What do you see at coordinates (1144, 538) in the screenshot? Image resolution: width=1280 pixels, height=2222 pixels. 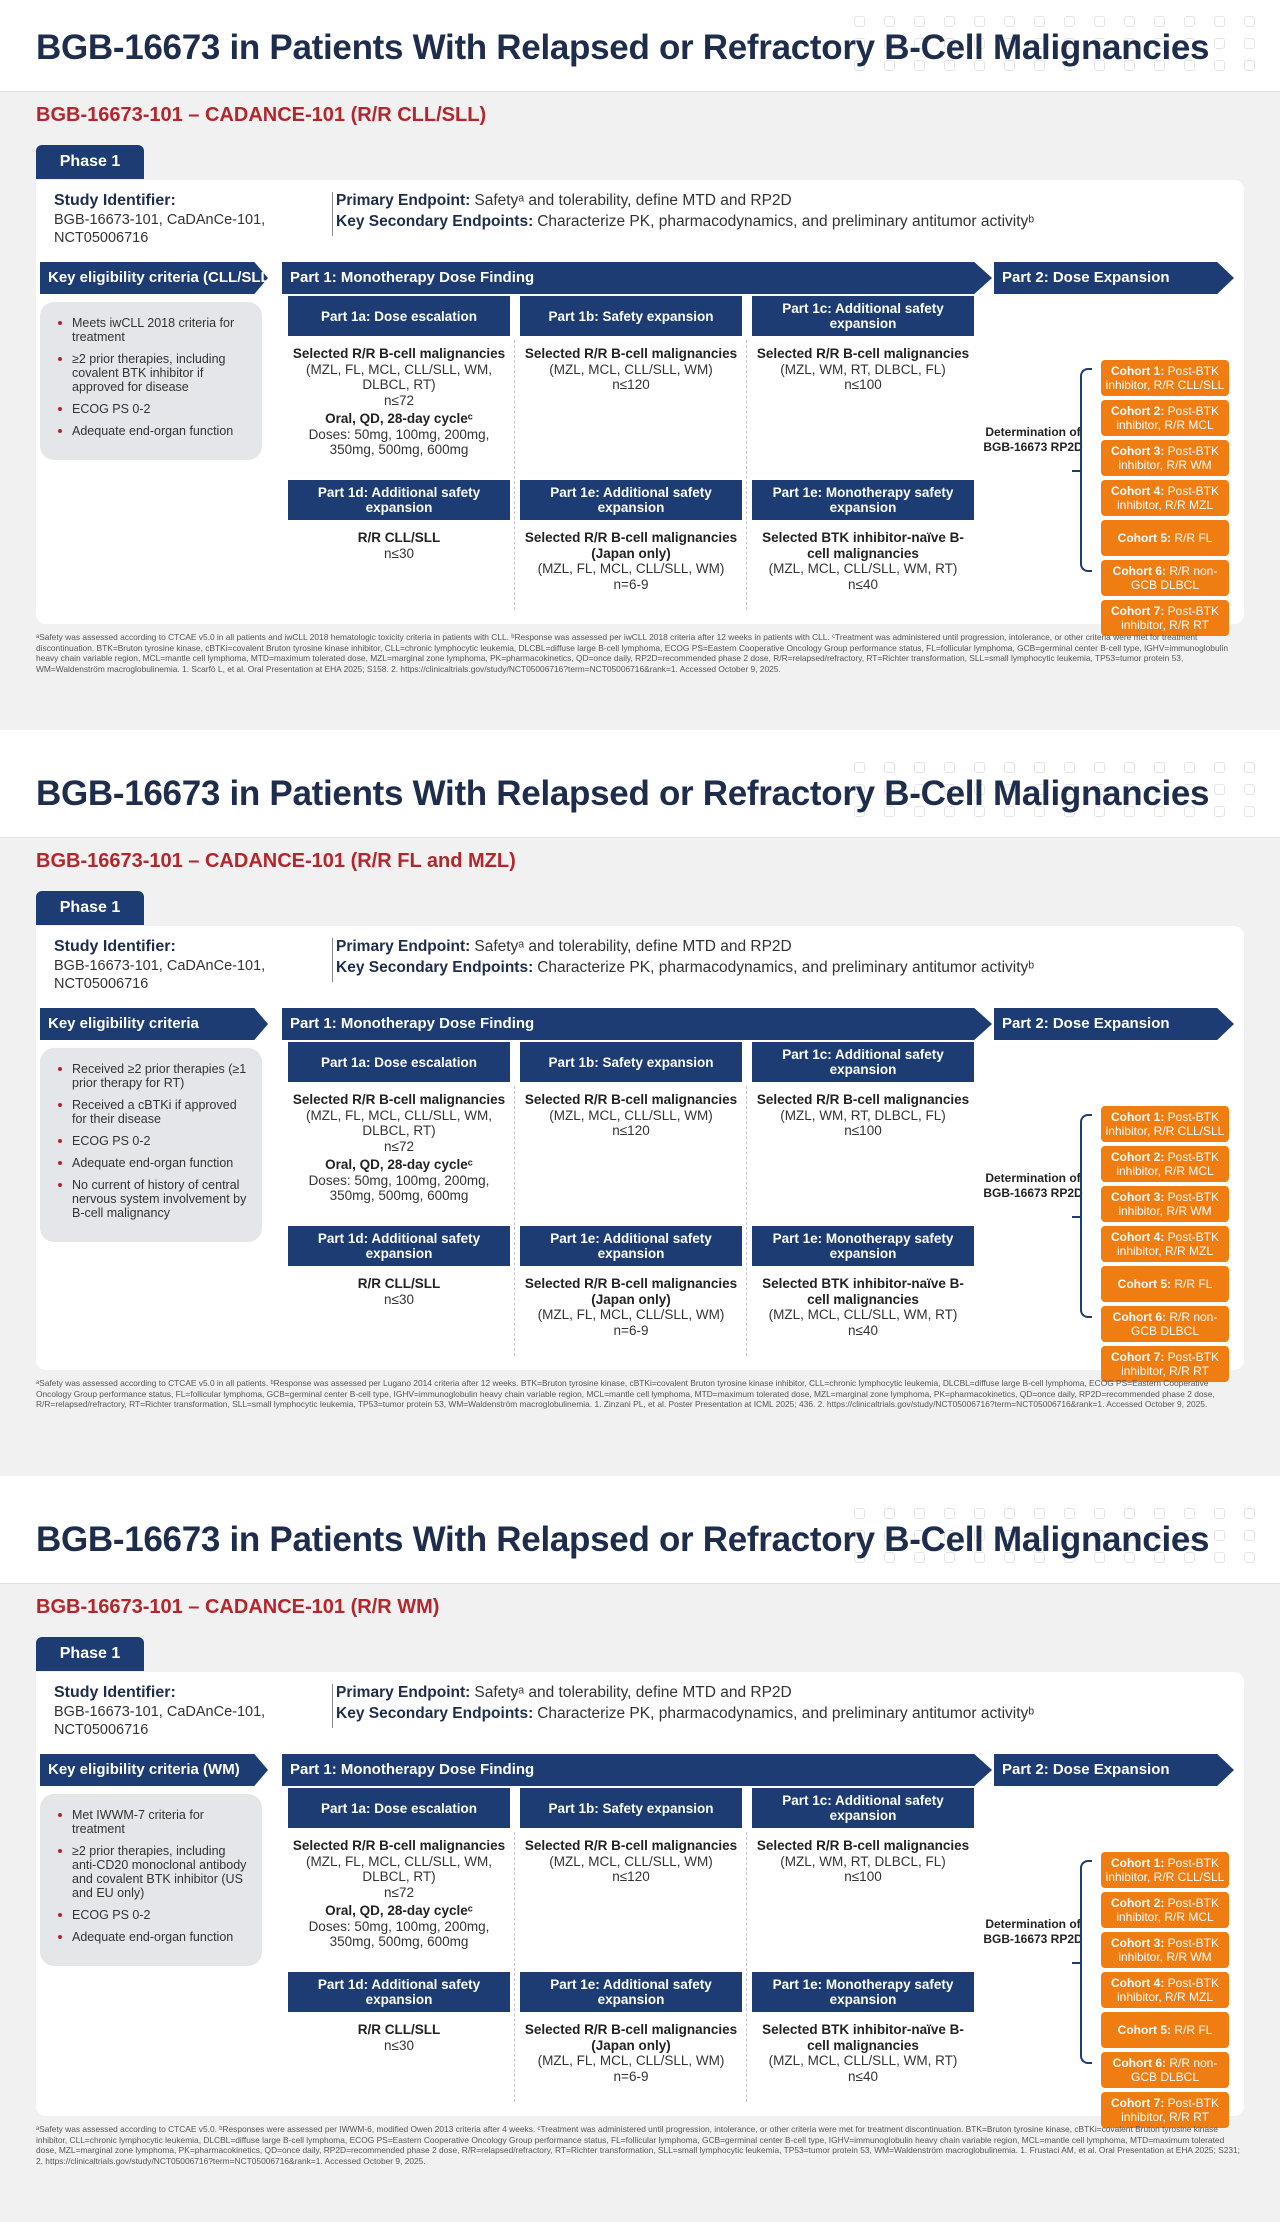 I see `cohort-number: Cohort 5:` at bounding box center [1144, 538].